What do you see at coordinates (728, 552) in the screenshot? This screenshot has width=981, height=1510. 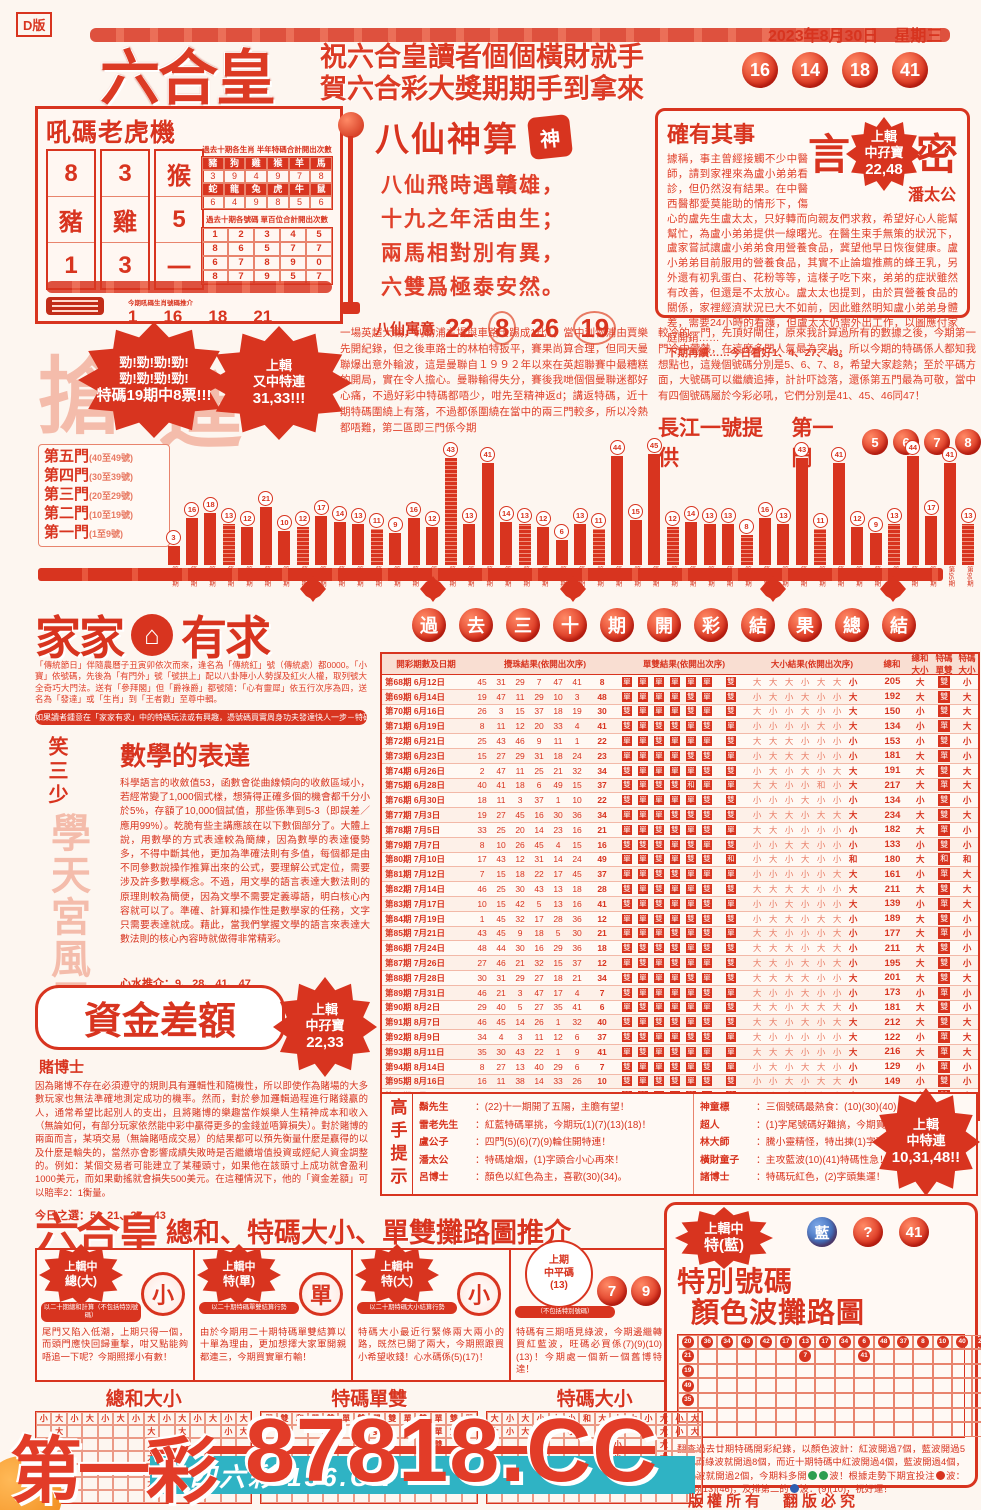 I see `frequency-bar: 13第83期` at bounding box center [728, 552].